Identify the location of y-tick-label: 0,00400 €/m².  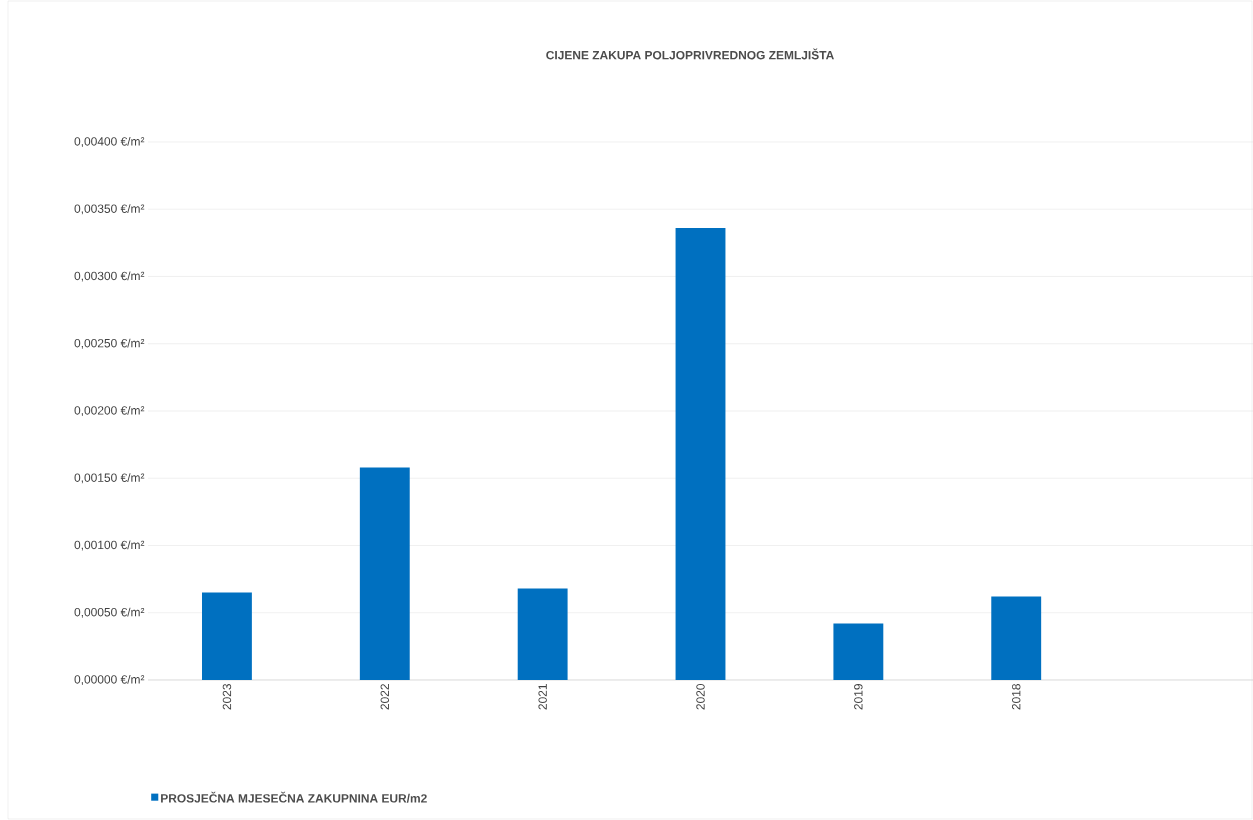
(109, 142).